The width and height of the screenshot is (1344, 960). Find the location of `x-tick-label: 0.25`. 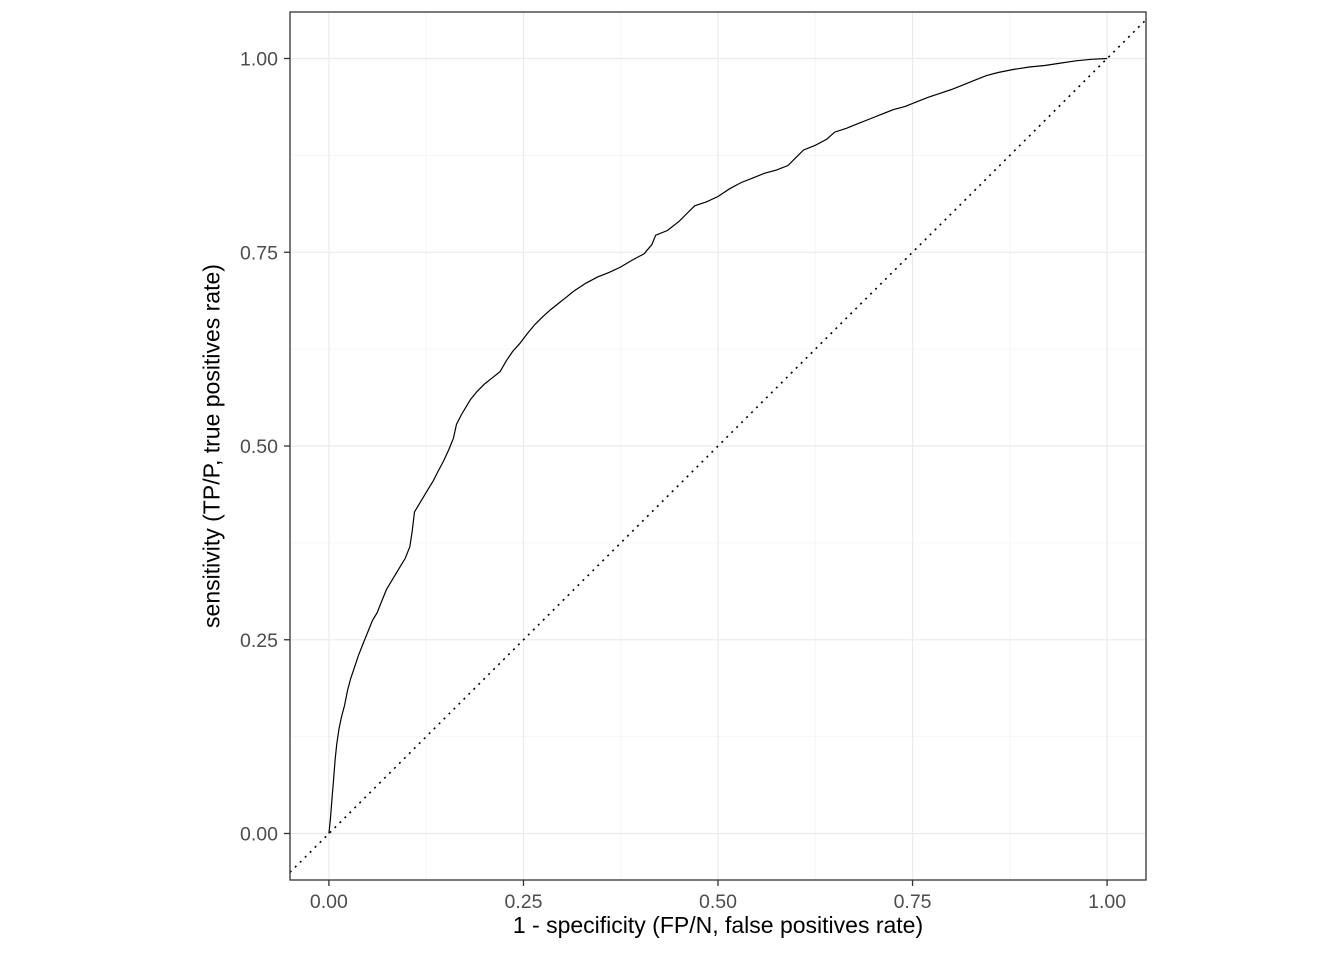

x-tick-label: 0.25 is located at coordinates (523, 902).